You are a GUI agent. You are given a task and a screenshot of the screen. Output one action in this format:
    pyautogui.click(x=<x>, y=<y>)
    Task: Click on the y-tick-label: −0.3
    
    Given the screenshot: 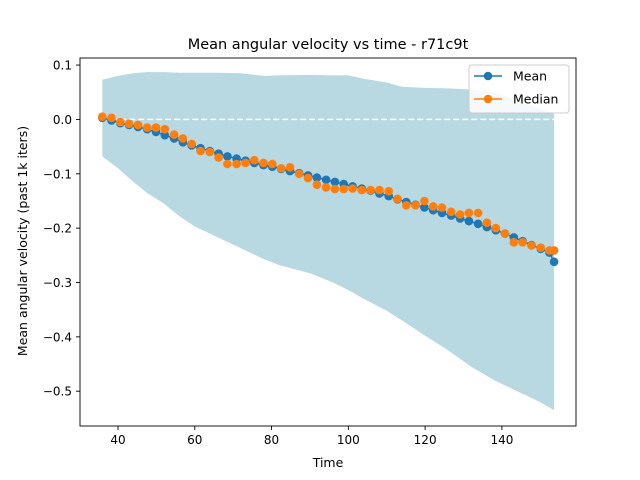 What is the action you would take?
    pyautogui.click(x=57, y=283)
    